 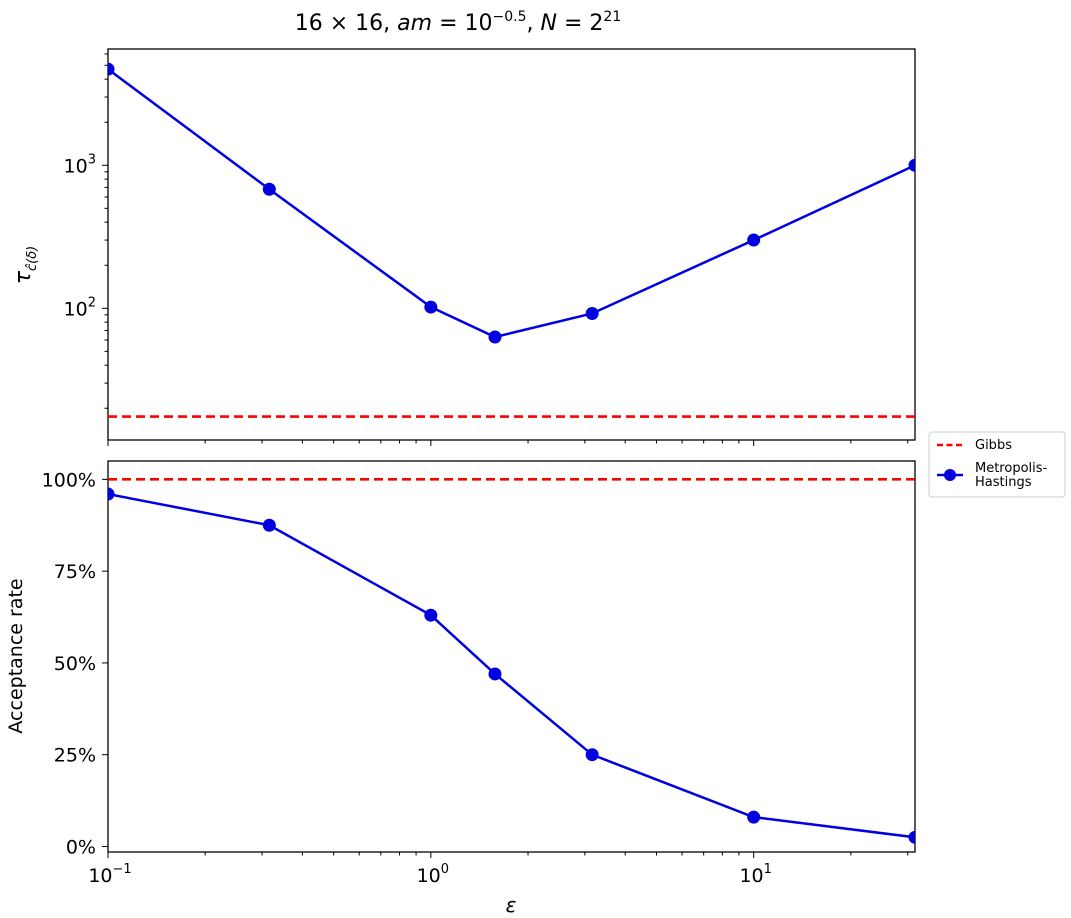 What do you see at coordinates (25, 265) in the screenshot?
I see `top-y-axis-label: τĉ(δ)` at bounding box center [25, 265].